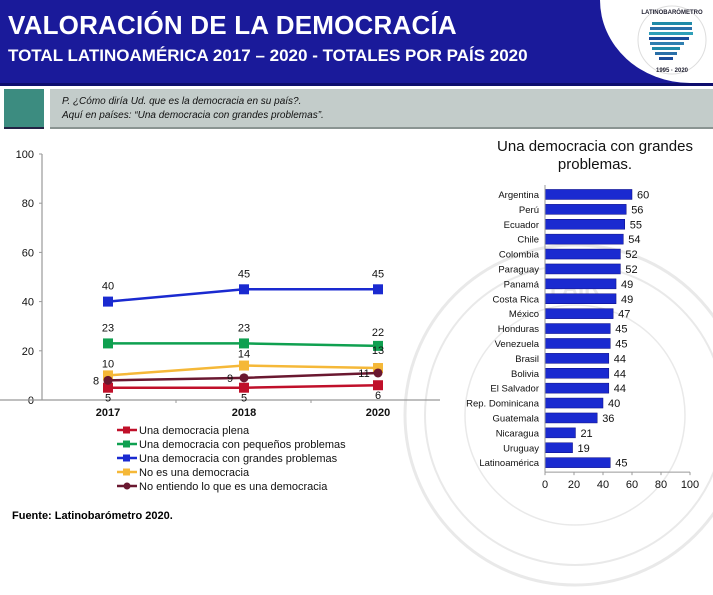 The width and height of the screenshot is (713, 595). I want to click on y-tick-label: 0, so click(31, 401).